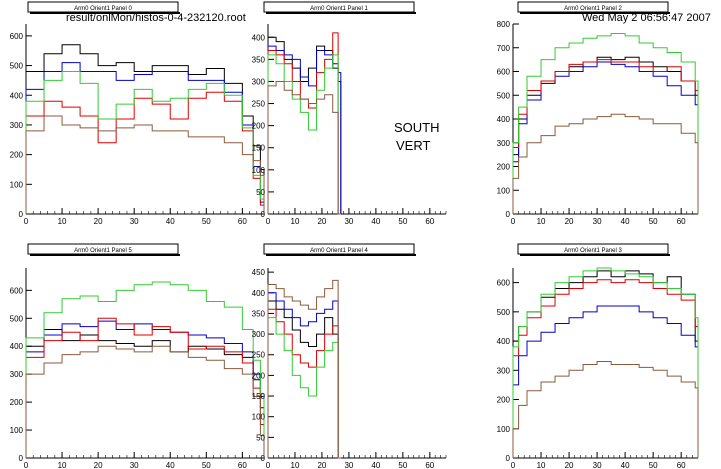 This screenshot has width=721, height=469. What do you see at coordinates (375, 221) in the screenshot?
I see `panel-2-x-tick-label: 40` at bounding box center [375, 221].